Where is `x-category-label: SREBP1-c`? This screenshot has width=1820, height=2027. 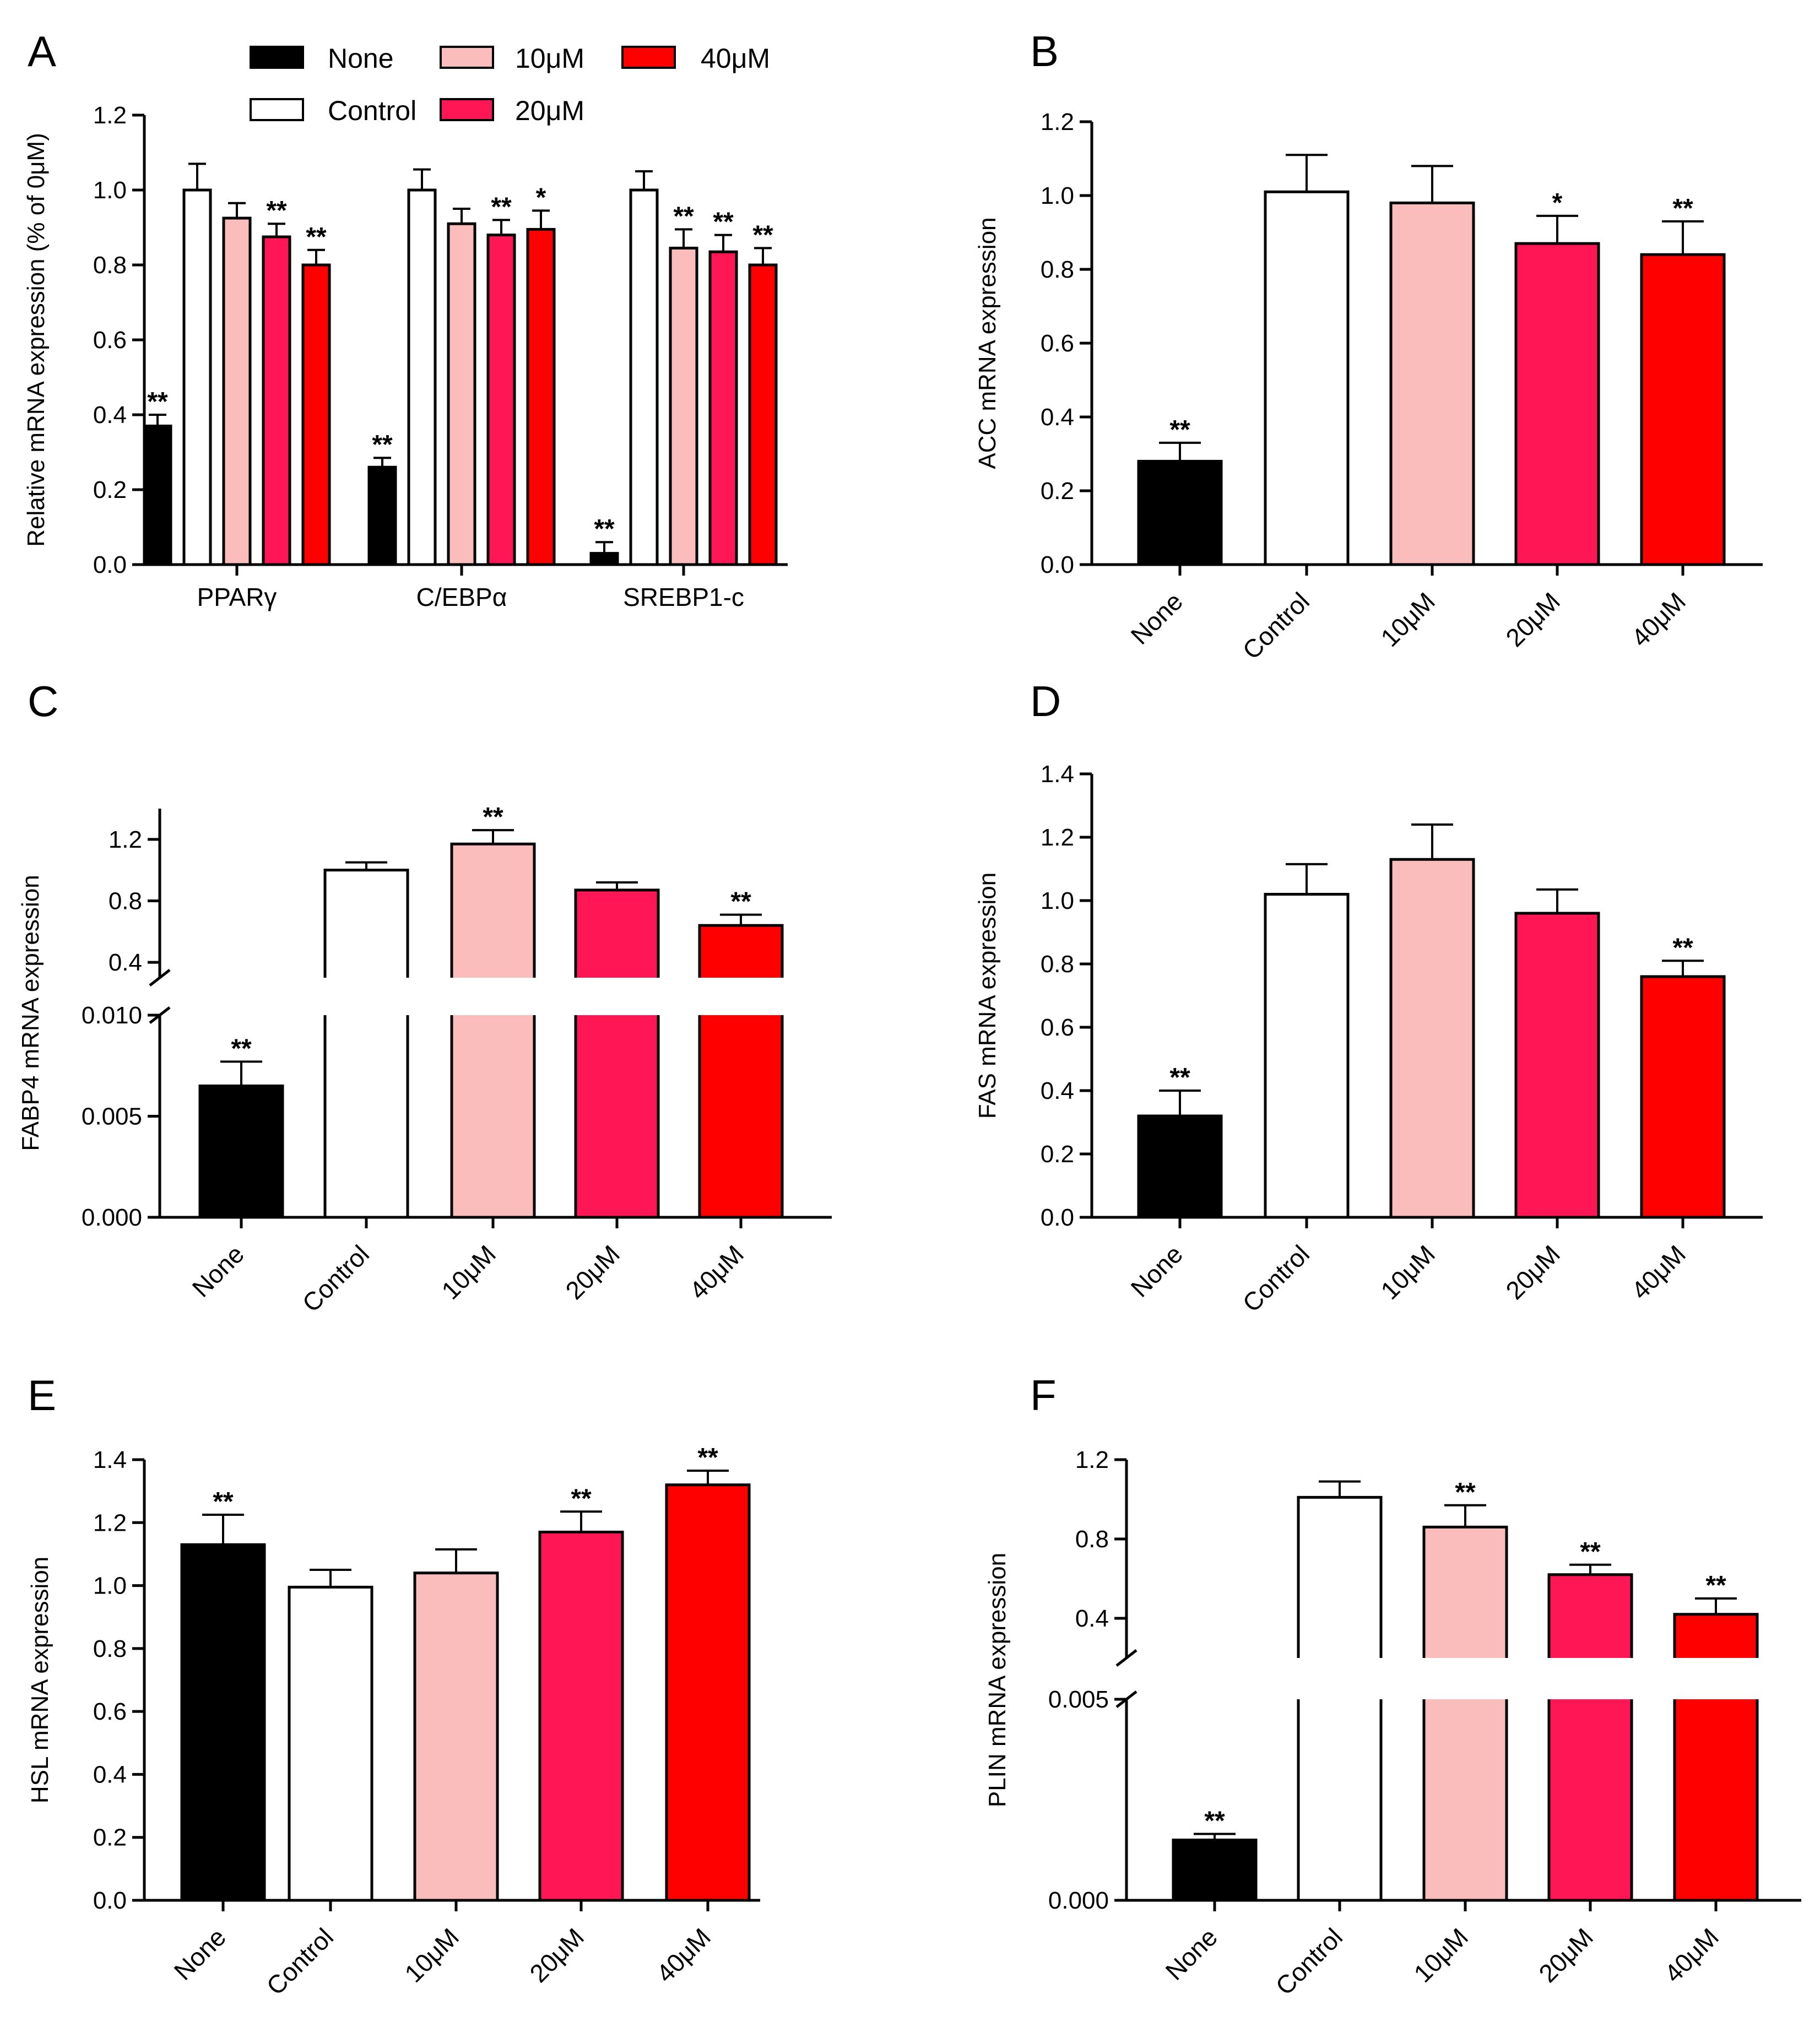 x-category-label: SREBP1-c is located at coordinates (683, 597).